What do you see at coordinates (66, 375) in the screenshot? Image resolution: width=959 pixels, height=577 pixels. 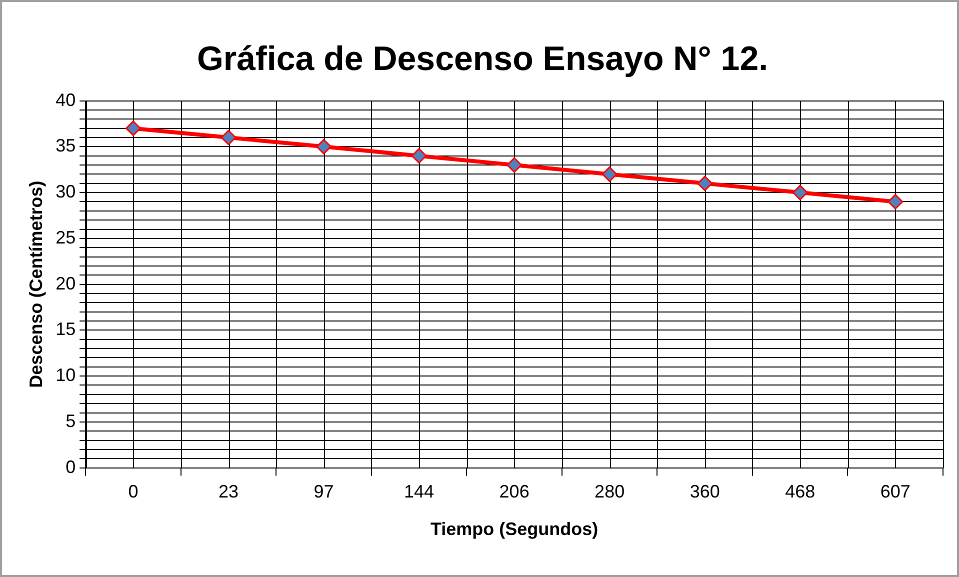 I see `y-tick-label: 10` at bounding box center [66, 375].